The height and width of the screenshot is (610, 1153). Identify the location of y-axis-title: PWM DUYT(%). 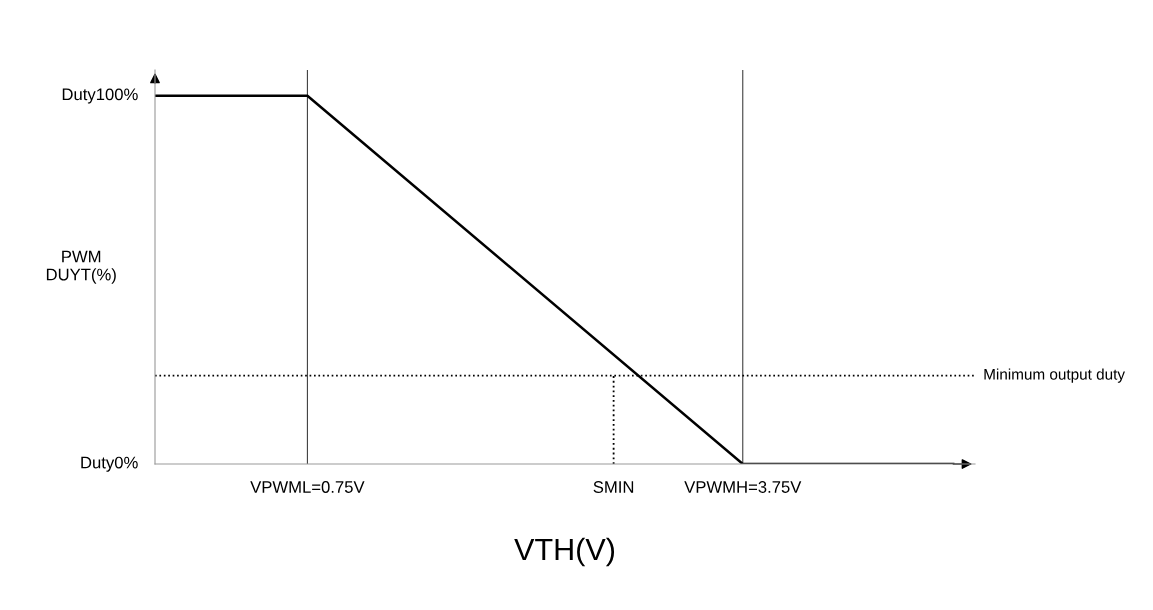
(81, 267).